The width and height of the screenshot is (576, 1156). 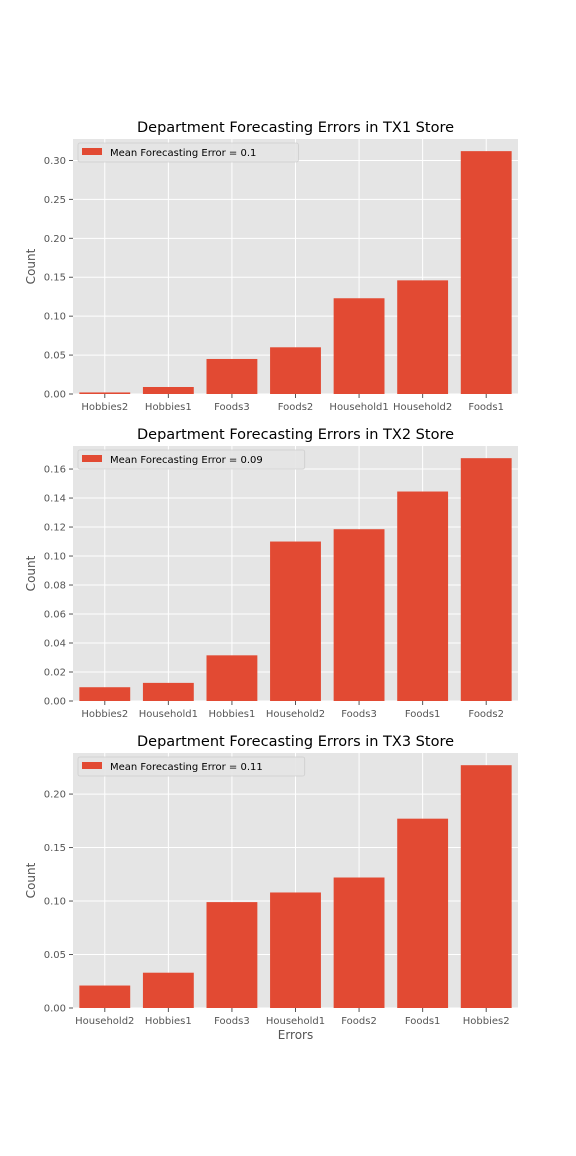 I want to click on y-tick-label: 0.08, so click(x=55, y=586).